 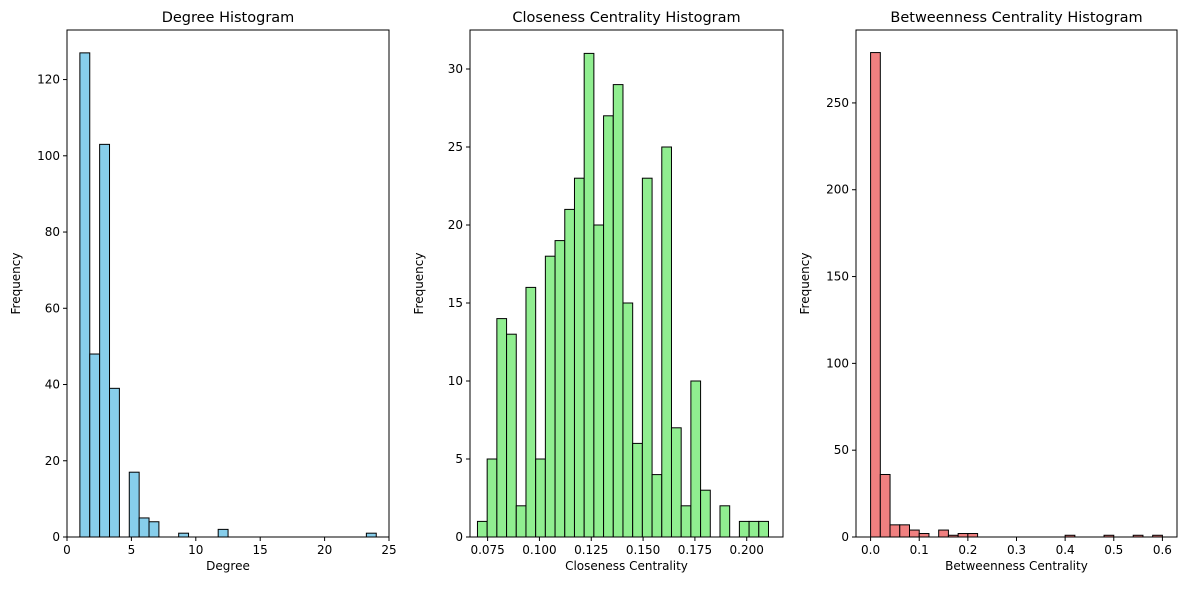 What do you see at coordinates (459, 459) in the screenshot?
I see `y-tick-label: 5` at bounding box center [459, 459].